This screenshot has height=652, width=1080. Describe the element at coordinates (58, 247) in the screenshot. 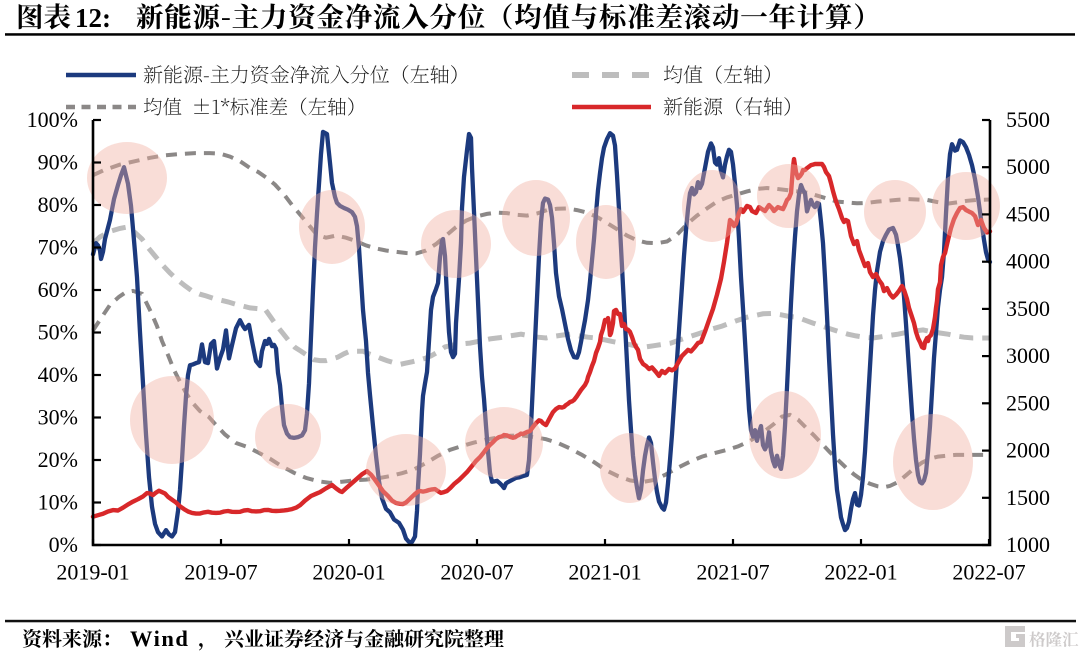

I see `svg-text: 70%` at that location.